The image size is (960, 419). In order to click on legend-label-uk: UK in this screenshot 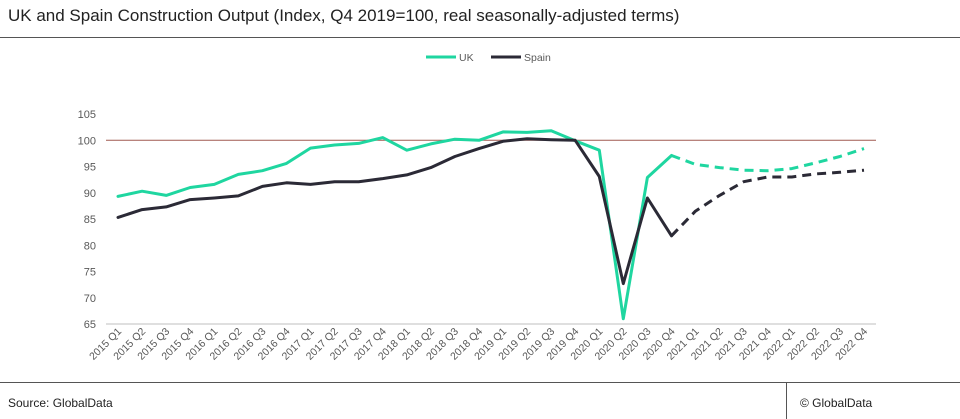, I will do `click(466, 58)`.